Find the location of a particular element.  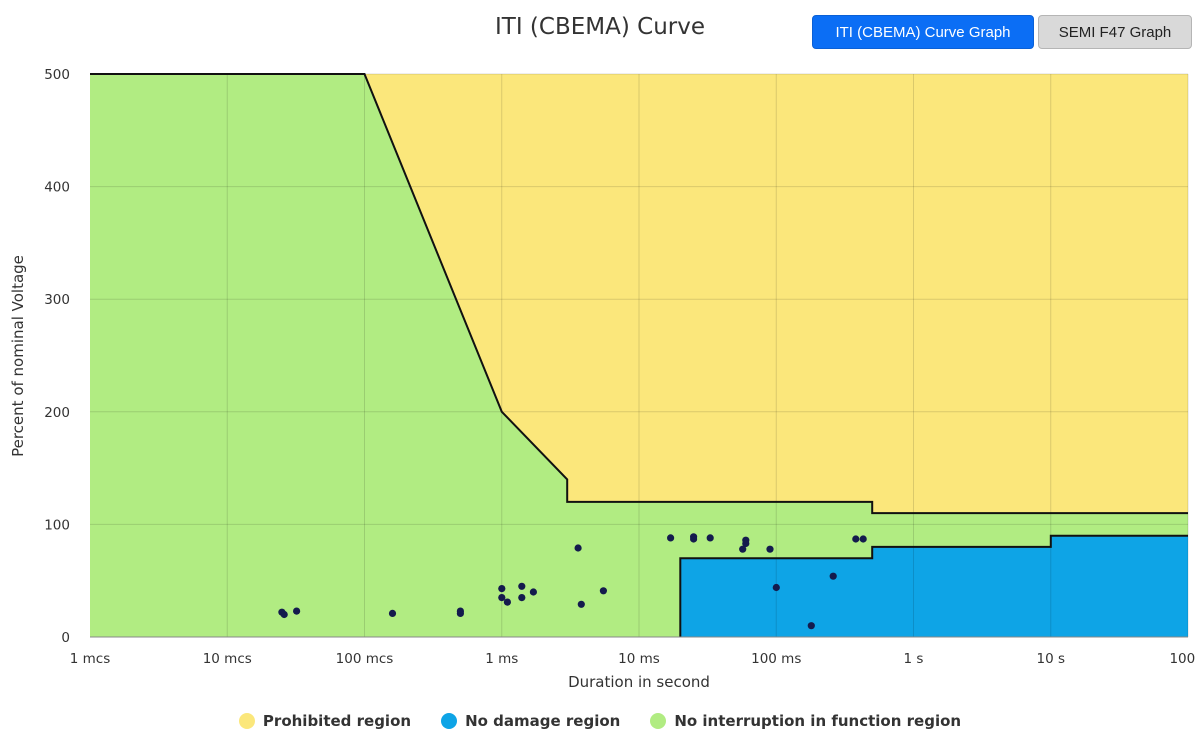

y-axis: 0 100 200 300 400 500 is located at coordinates (57, 356).